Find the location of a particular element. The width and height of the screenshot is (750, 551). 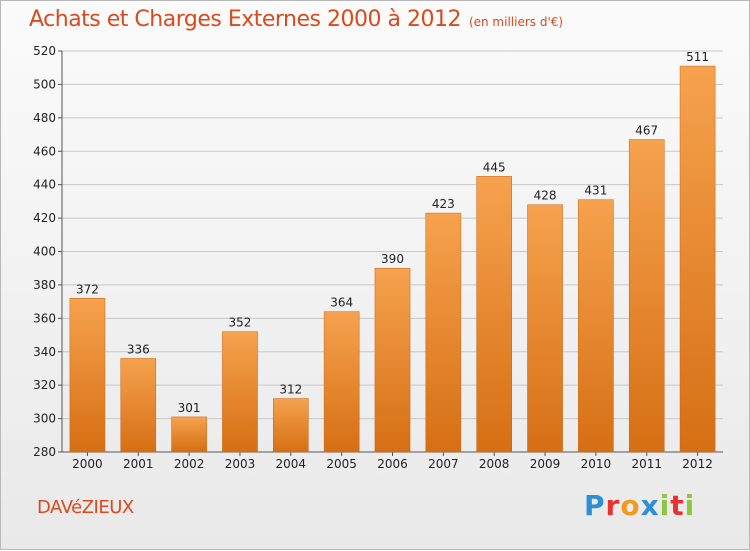

y-tick-label: 420 is located at coordinates (44, 218).